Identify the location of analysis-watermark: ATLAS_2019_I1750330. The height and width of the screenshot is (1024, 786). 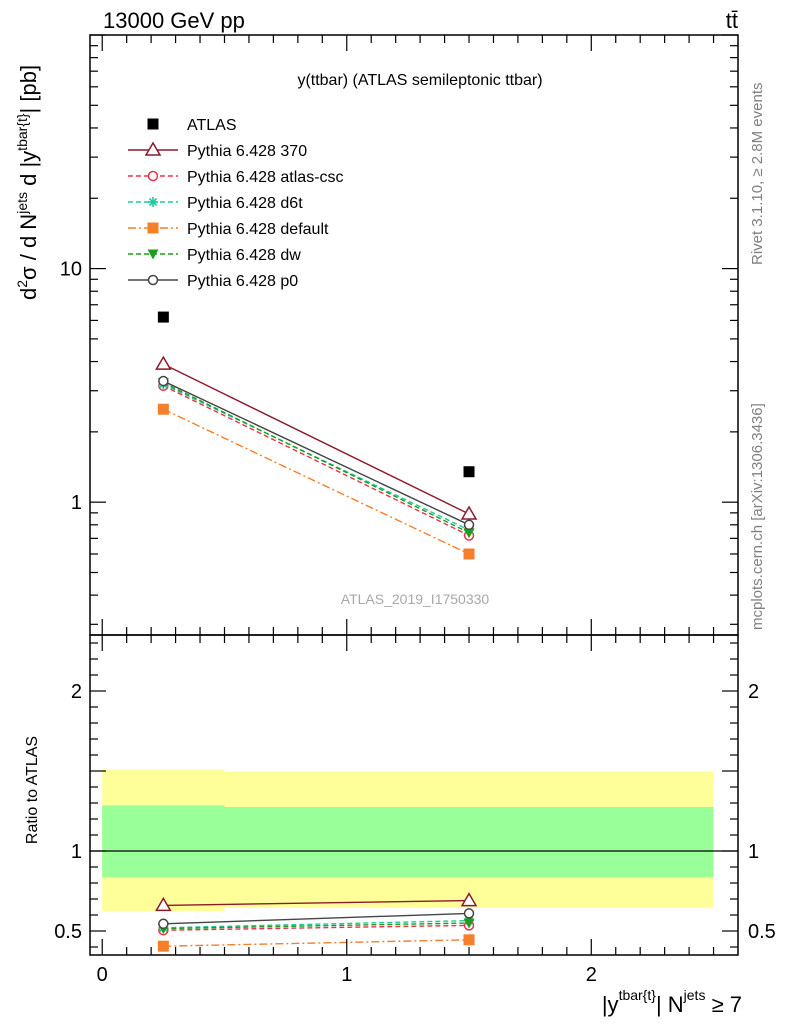
(415, 599).